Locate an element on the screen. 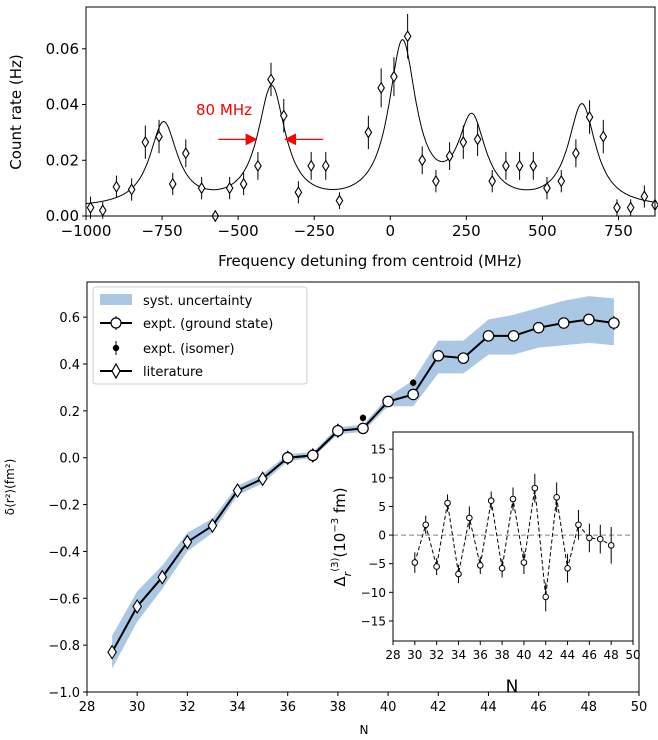 The width and height of the screenshot is (658, 740). x-tick-label-2: 32 is located at coordinates (436, 655).